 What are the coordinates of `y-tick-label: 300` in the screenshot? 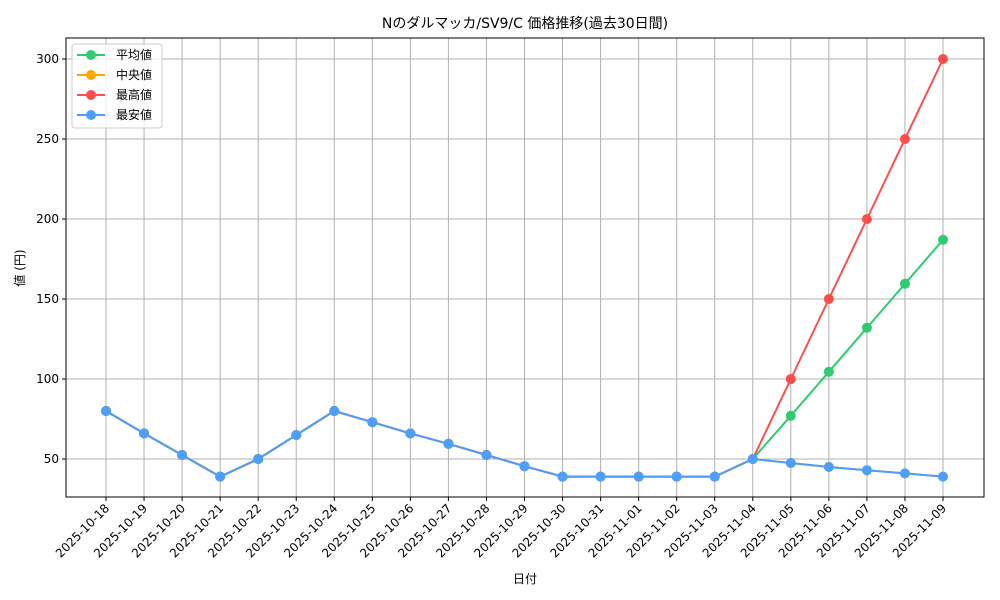 It's located at (47, 59).